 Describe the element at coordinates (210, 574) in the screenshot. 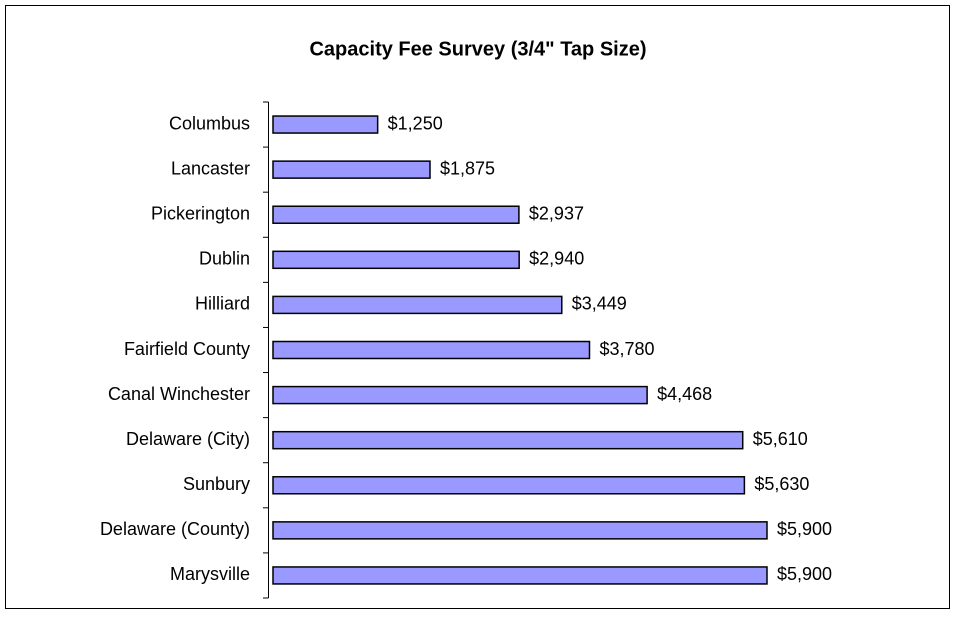

I see `category-label: Marysville` at that location.